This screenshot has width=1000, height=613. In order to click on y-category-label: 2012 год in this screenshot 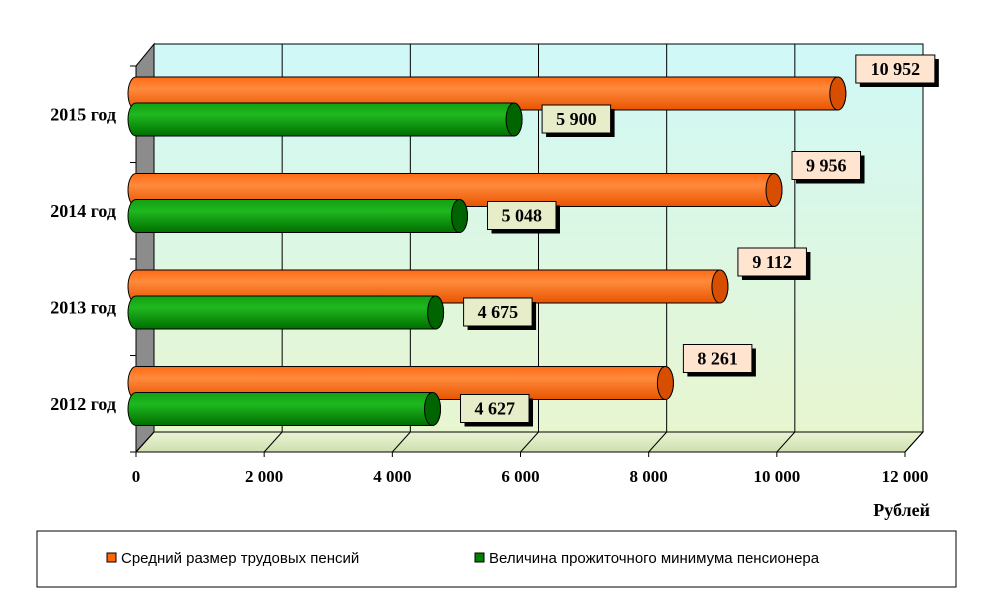, I will do `click(83, 404)`.